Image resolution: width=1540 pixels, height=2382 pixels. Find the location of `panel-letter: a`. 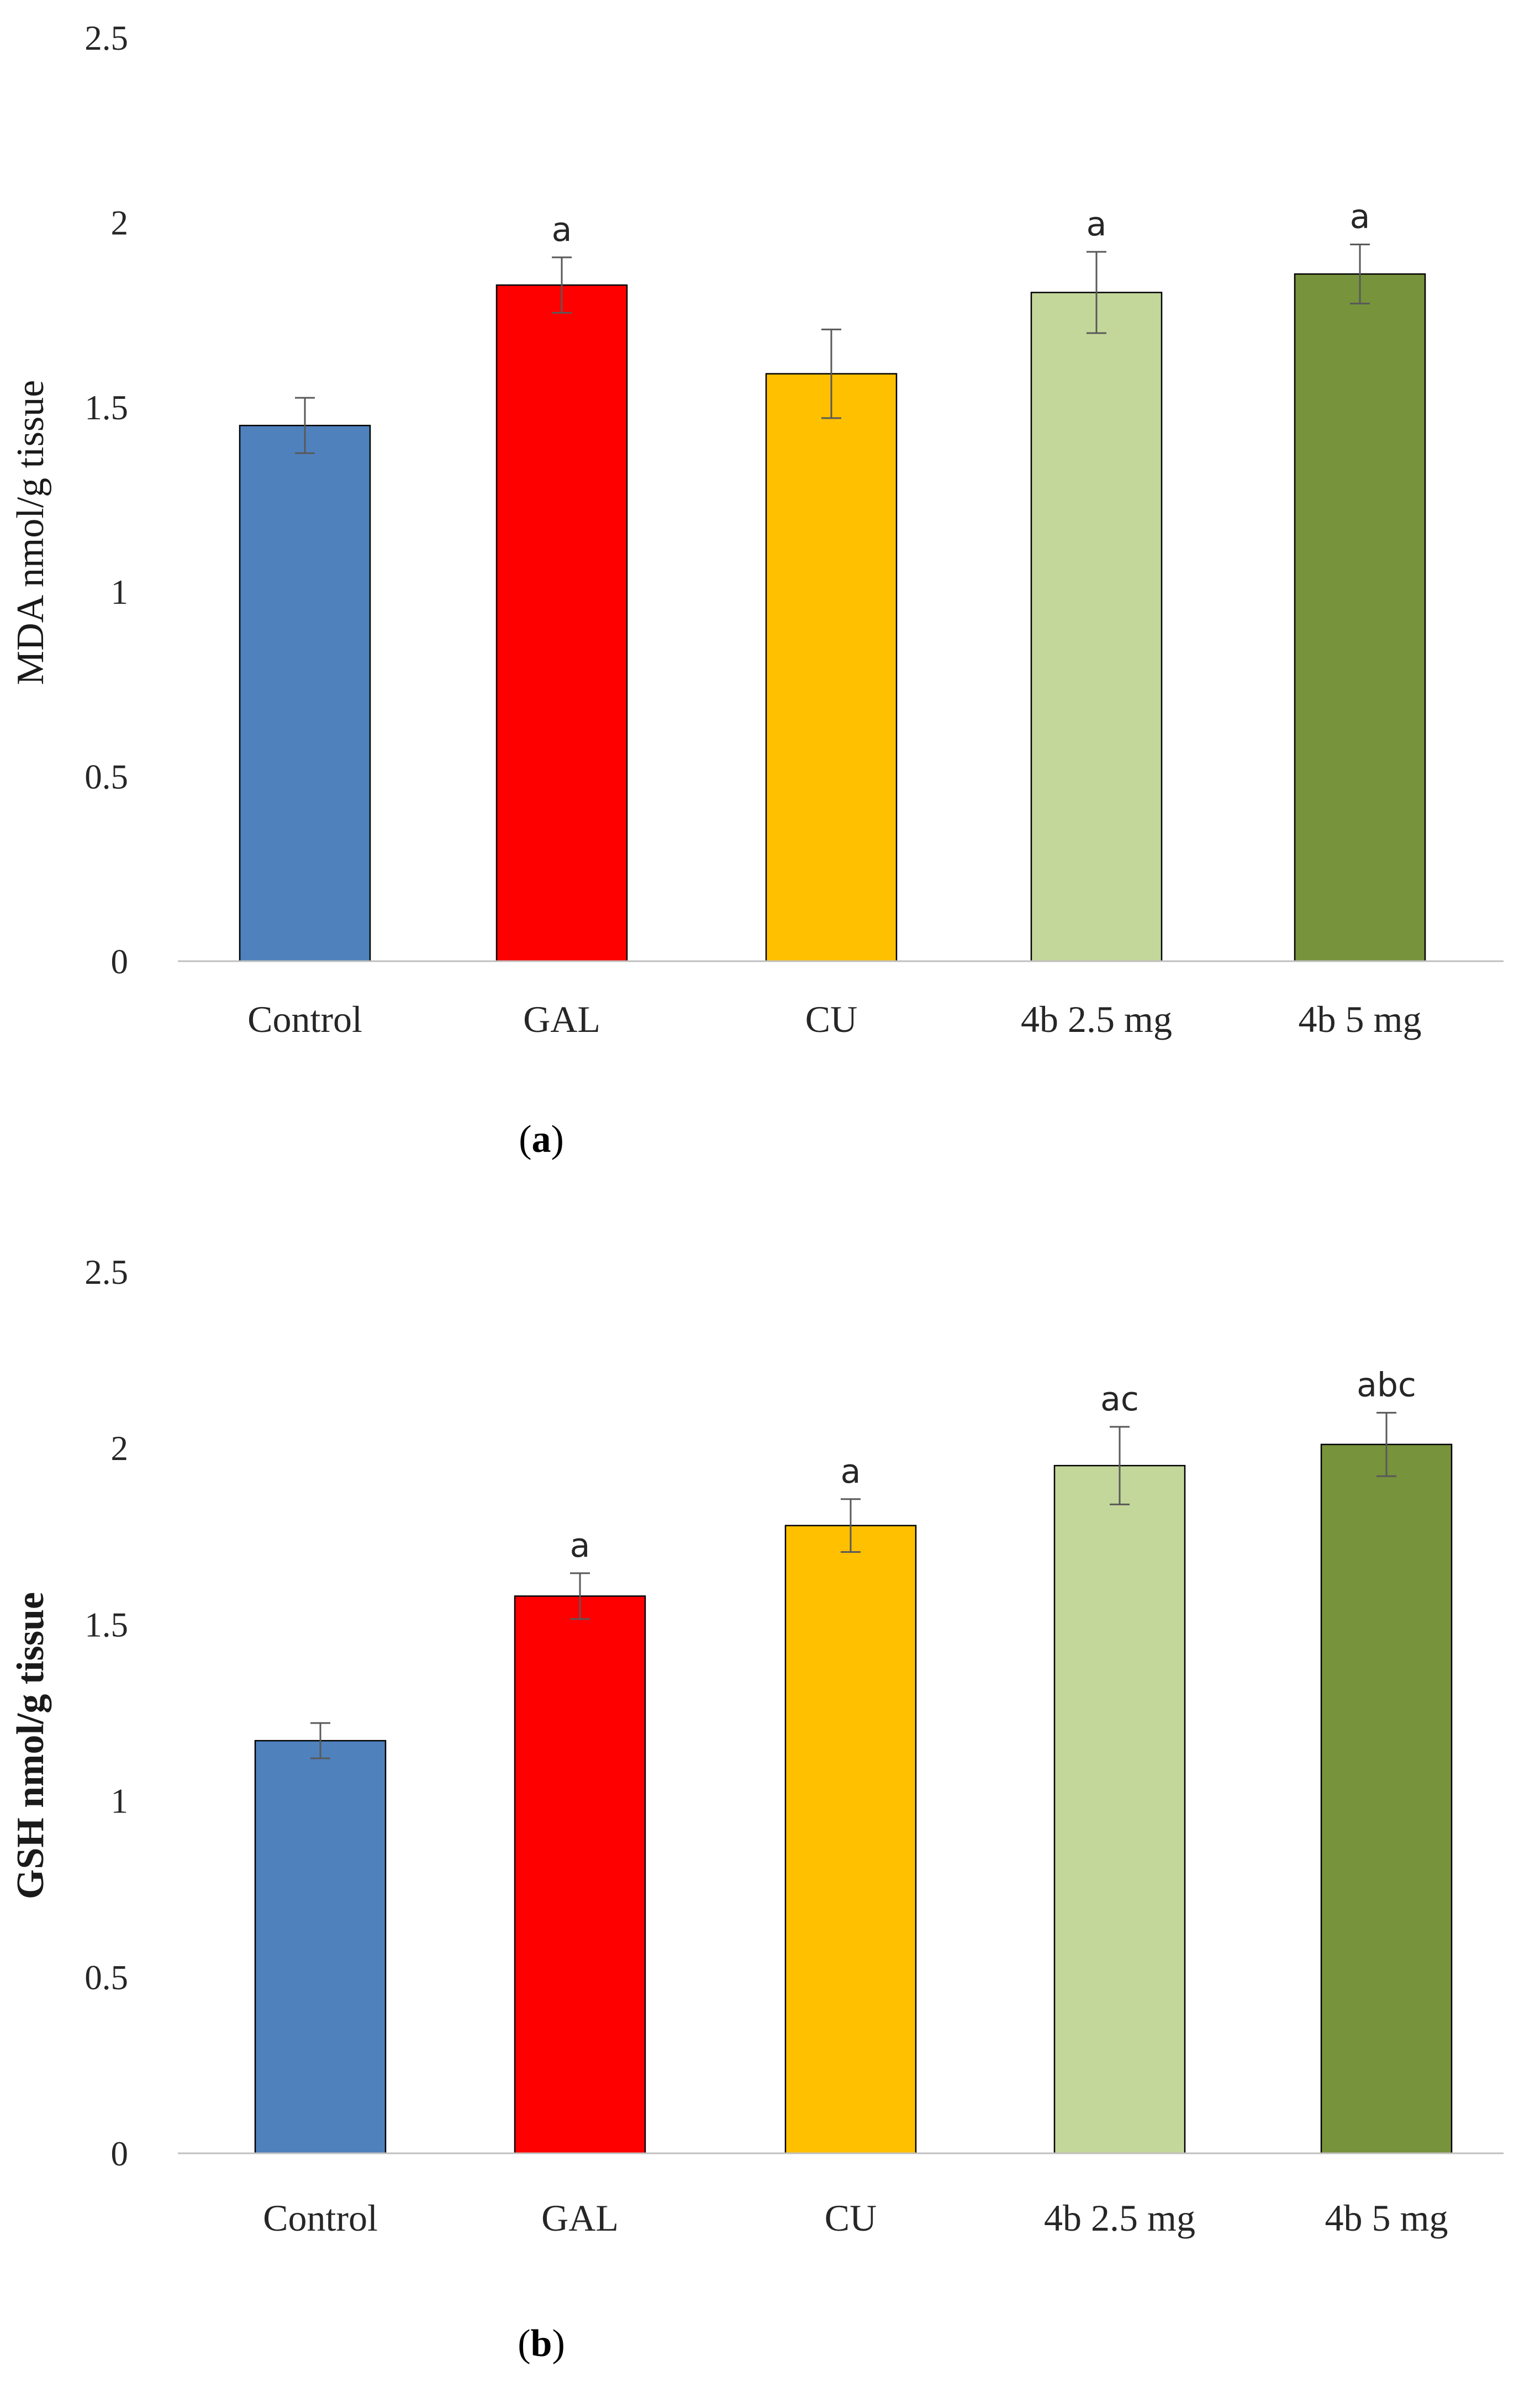

panel-letter: a is located at coordinates (541, 1139).